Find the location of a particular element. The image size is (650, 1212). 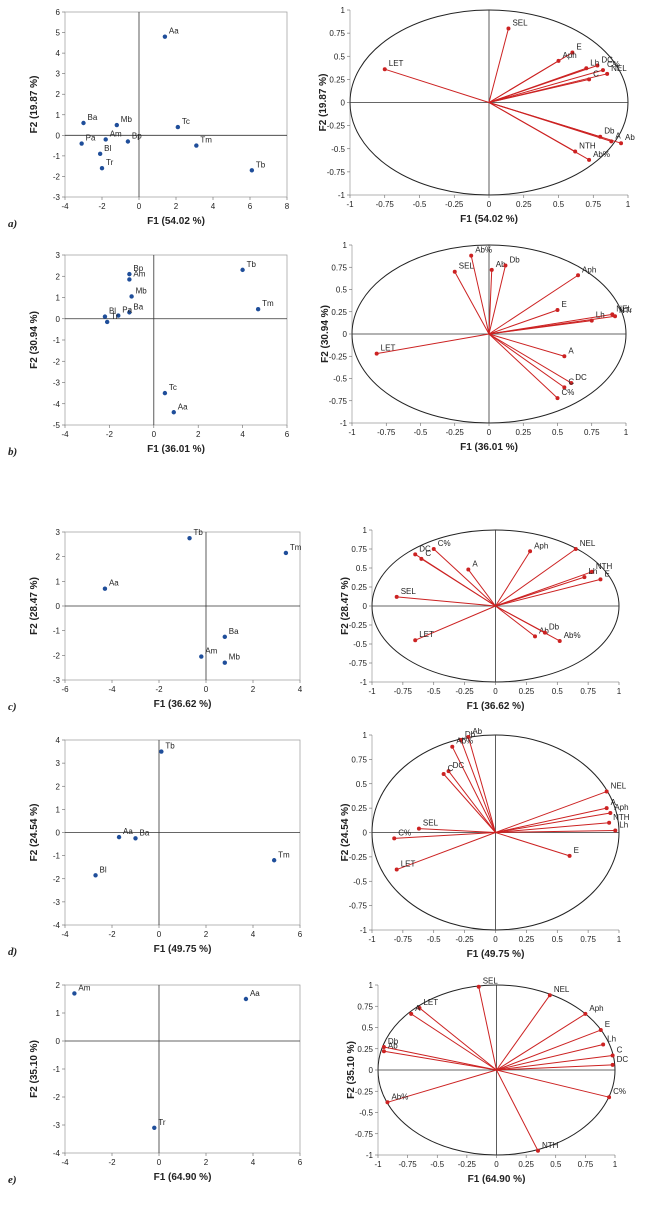

y-tick-label: -0.5 is located at coordinates (360, 881).